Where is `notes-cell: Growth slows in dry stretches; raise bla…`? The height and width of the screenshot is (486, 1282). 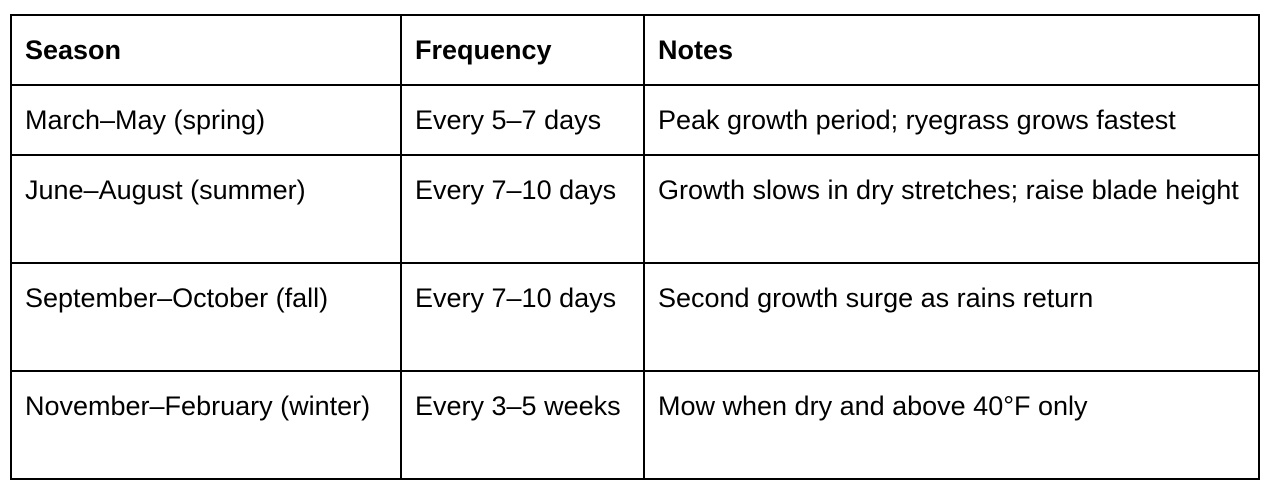 notes-cell: Growth slows in dry stretches; raise bla… is located at coordinates (951, 209).